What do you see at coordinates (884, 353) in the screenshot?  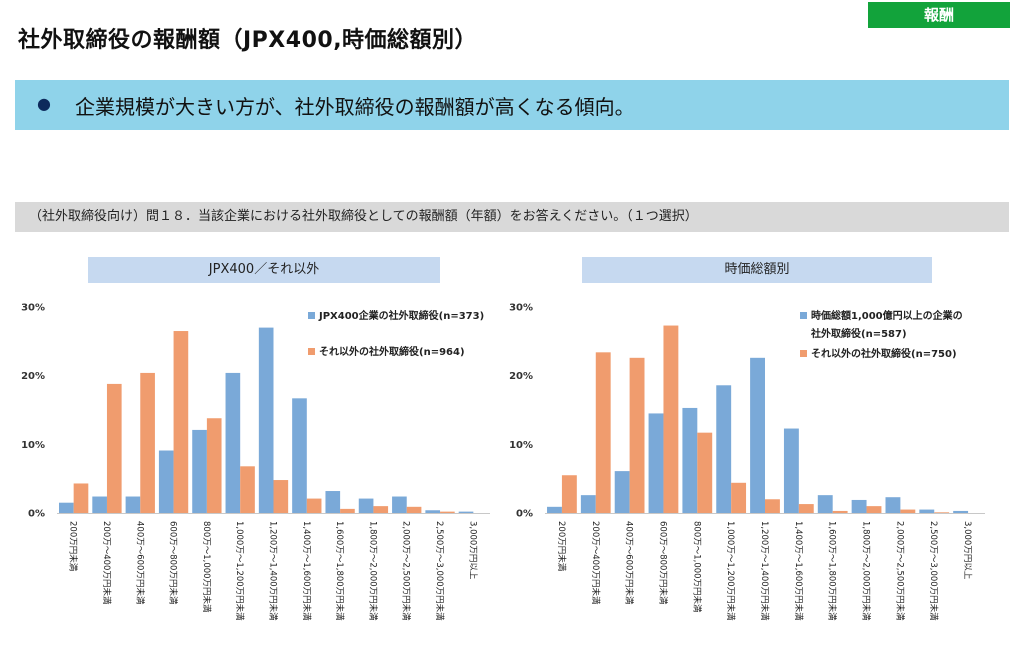 I see `legend-label-series2: それ以外の社外取締役(n=750)` at bounding box center [884, 353].